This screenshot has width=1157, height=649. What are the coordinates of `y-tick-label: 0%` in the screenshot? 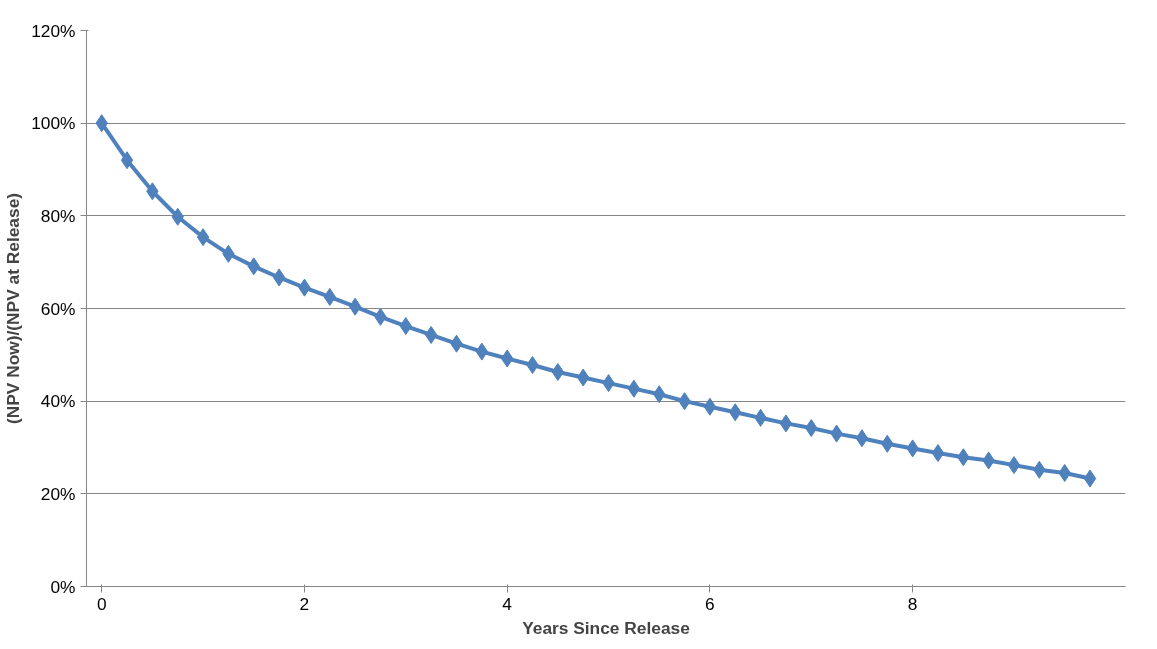 It's located at (63, 586).